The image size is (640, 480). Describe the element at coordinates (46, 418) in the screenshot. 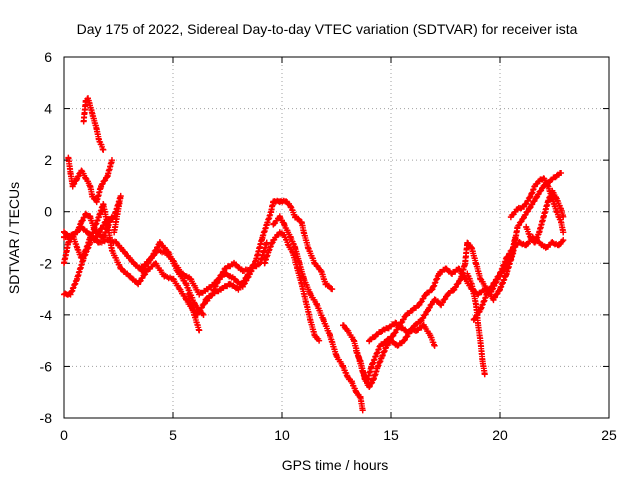

I see `y-tick-label: -8` at that location.